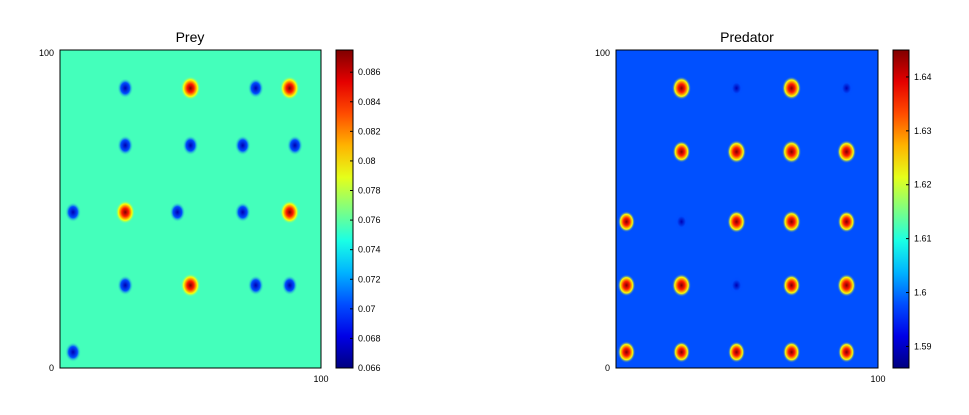 This screenshot has height=415, width=969. What do you see at coordinates (369, 338) in the screenshot?
I see `prey-colorbar-tick-label: 0.068` at bounding box center [369, 338].